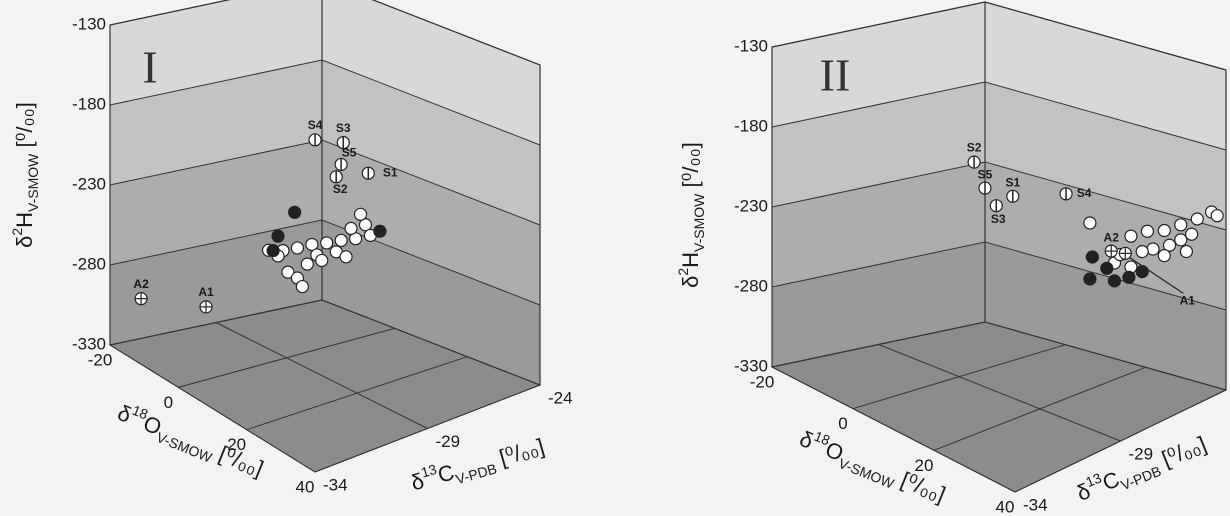 Image resolution: width=1230 pixels, height=516 pixels. I want to click on axis-label: δ2HV-SMOW [⁰/₀₀], so click(25, 175).